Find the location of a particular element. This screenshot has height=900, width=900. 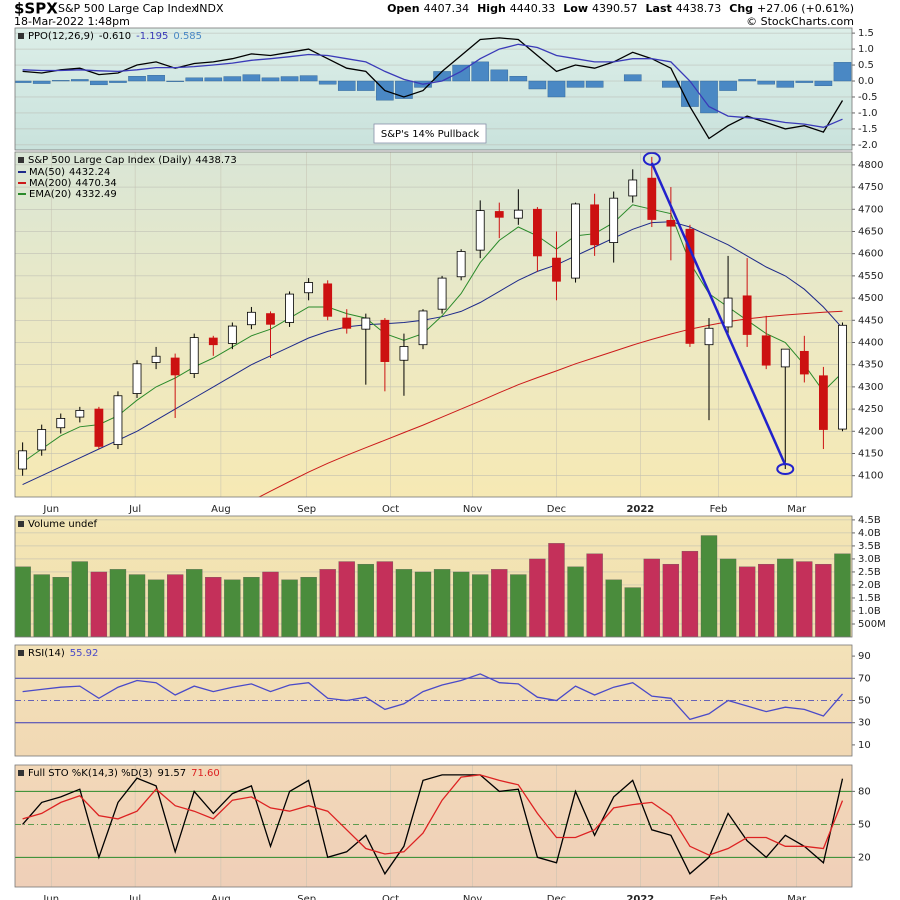

y-tick-label: 4500 is located at coordinates (870, 298).